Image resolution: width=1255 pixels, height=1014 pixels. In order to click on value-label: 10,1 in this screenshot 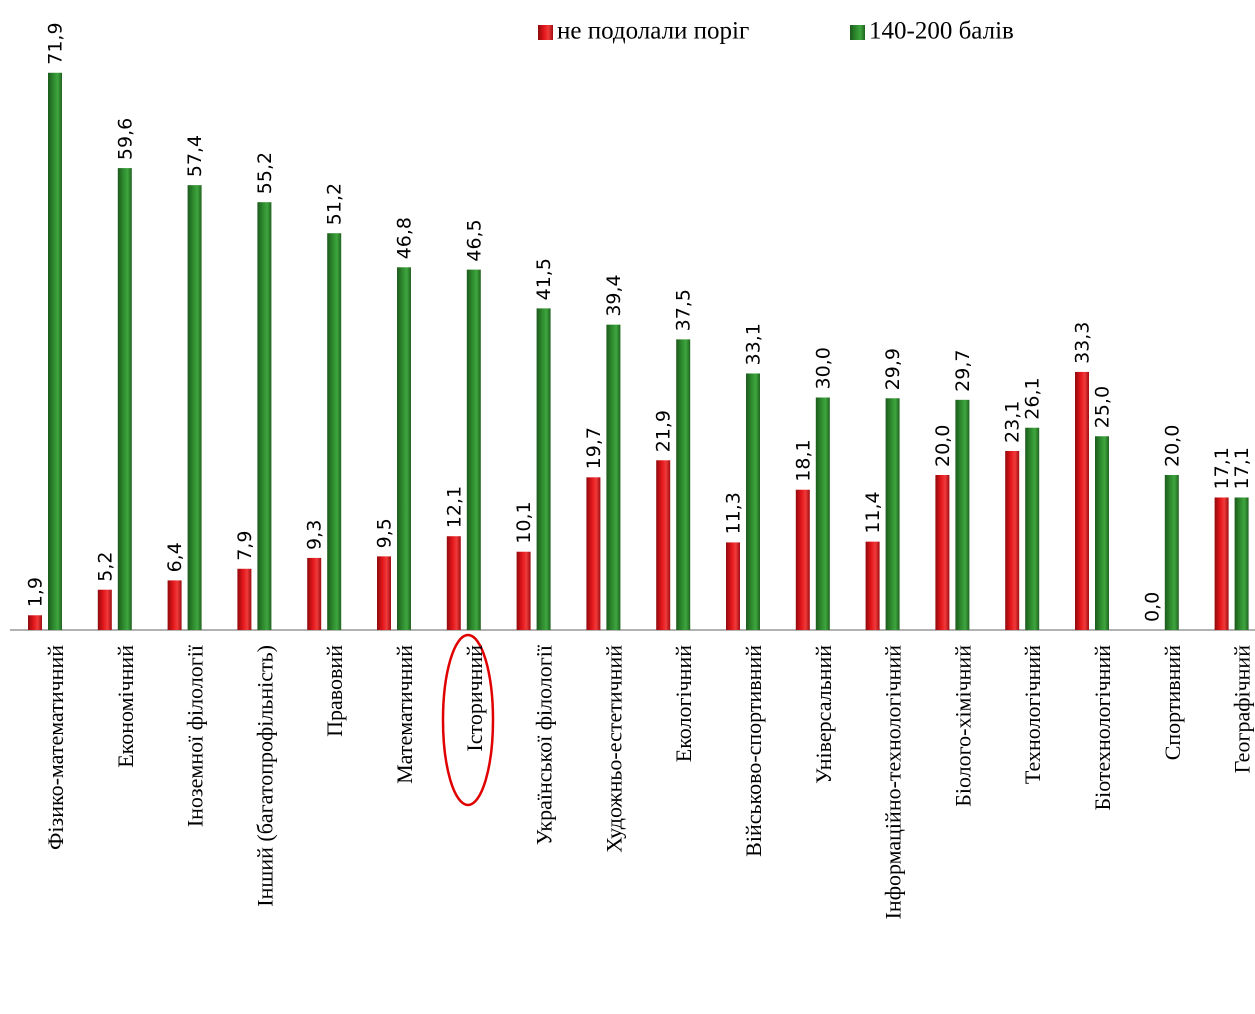, I will do `click(524, 522)`.